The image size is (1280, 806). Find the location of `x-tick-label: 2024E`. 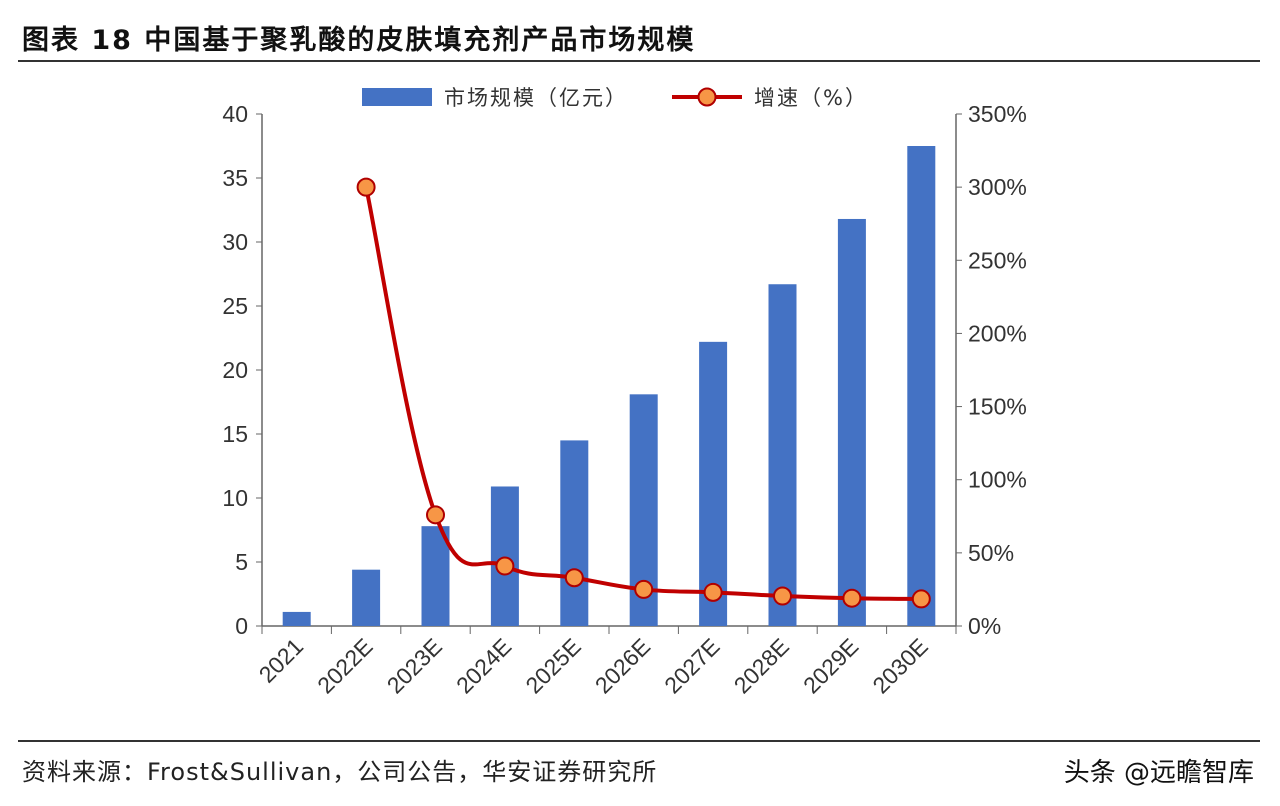

x-tick-label: 2024E is located at coordinates (483, 665).